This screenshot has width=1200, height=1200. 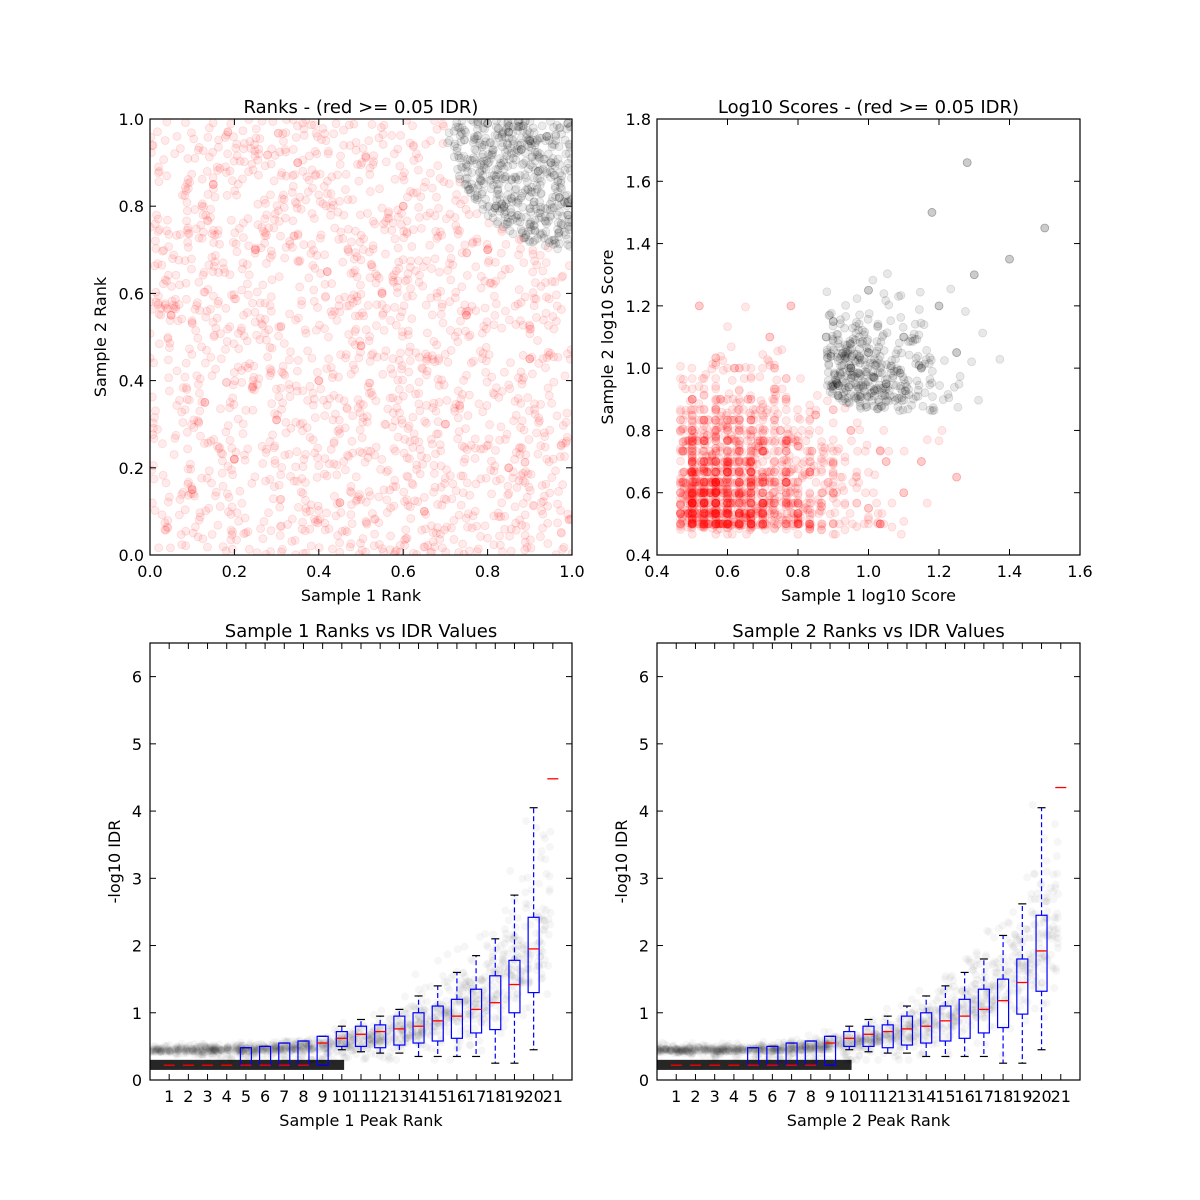 What do you see at coordinates (443, 976) in the screenshot?
I see `idr-point` at bounding box center [443, 976].